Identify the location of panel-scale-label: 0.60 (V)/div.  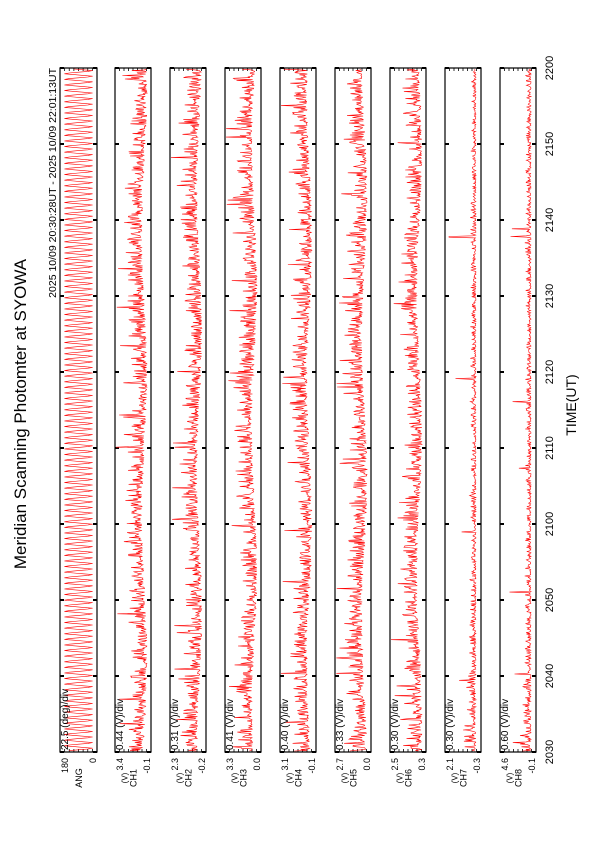
(505, 724).